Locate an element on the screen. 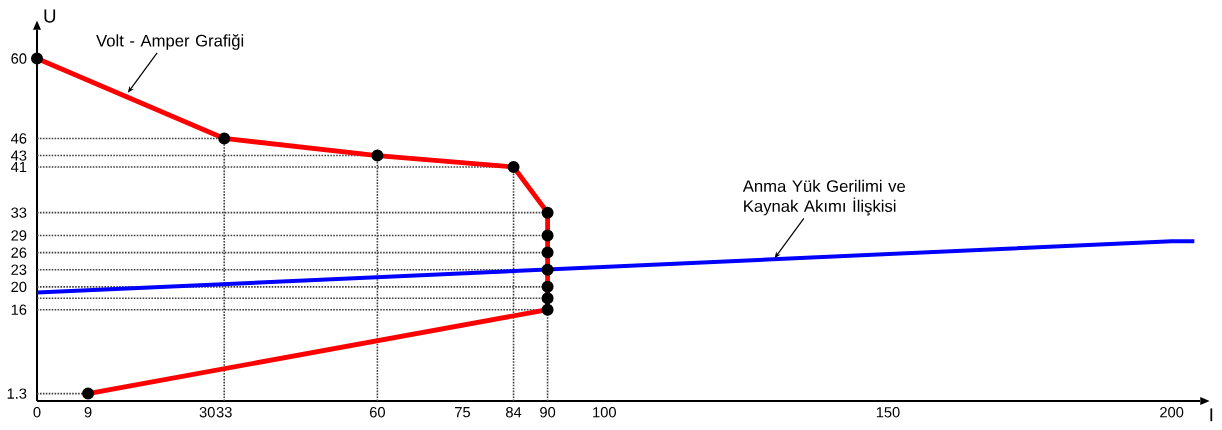  y-tick-label: 1.3 is located at coordinates (17, 393).